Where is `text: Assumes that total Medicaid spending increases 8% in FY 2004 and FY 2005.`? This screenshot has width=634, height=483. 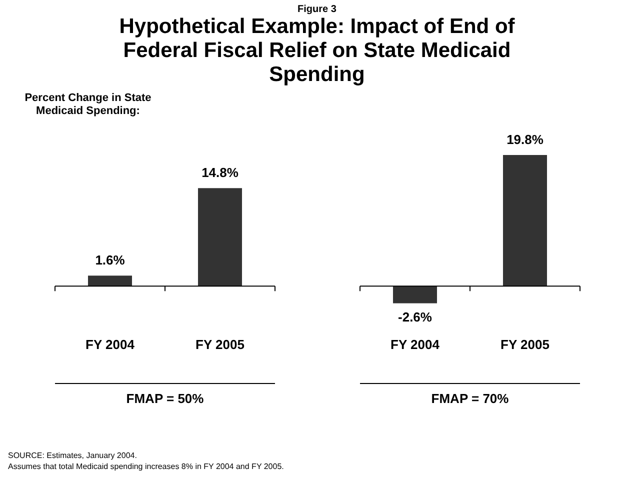 text: Assumes that total Medicaid spending increases 8% in FY 2004 and FY 2005. is located at coordinates (146, 466).